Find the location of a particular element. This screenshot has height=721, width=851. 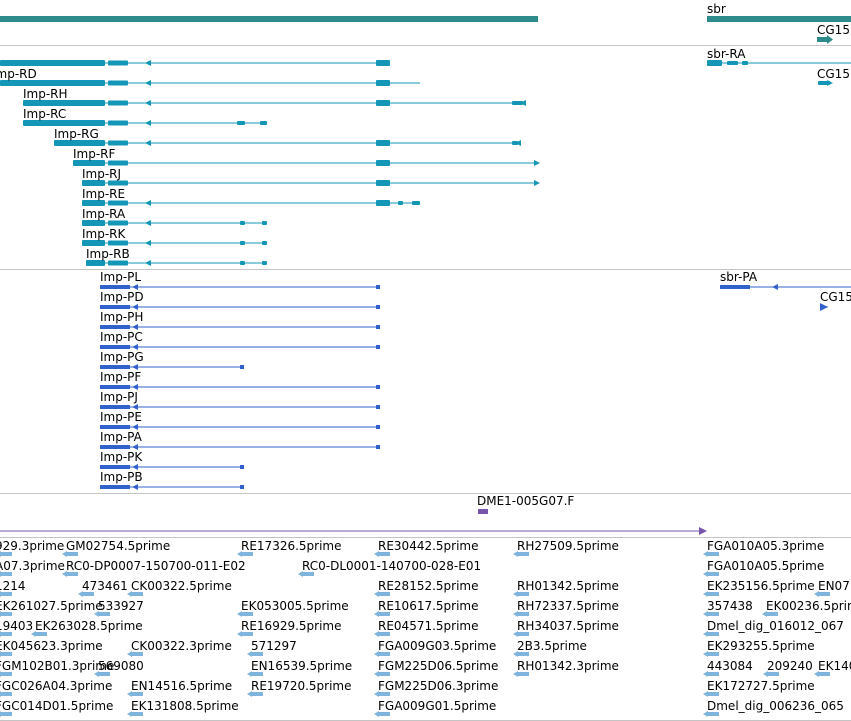

gene-bar is located at coordinates (269, 19).